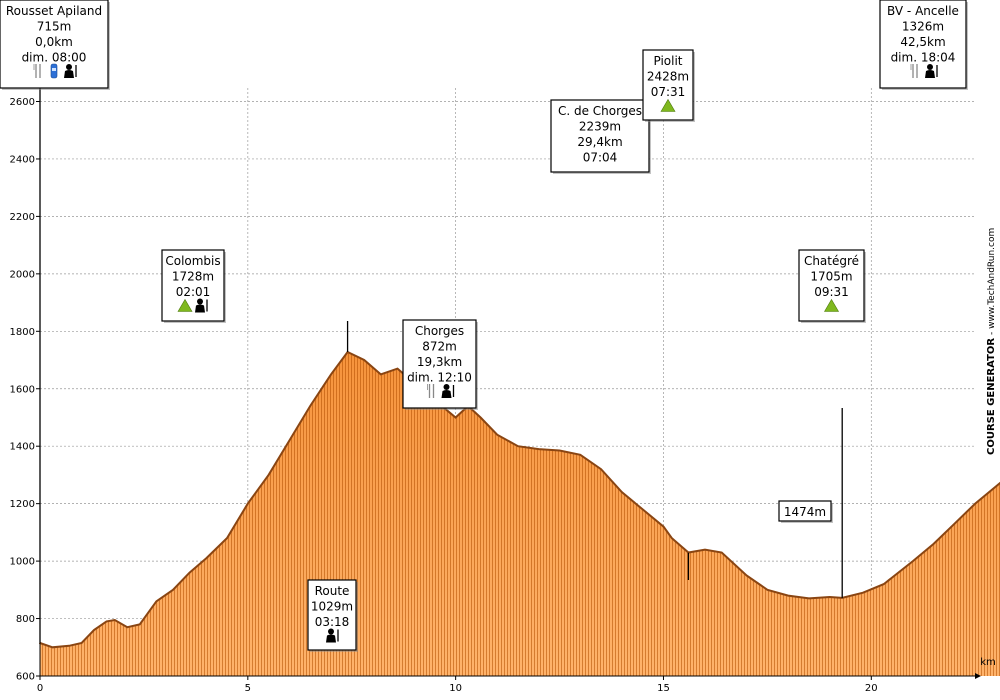 This screenshot has height=700, width=1000. I want to click on waypoint-label-line: 07:04, so click(600, 158).